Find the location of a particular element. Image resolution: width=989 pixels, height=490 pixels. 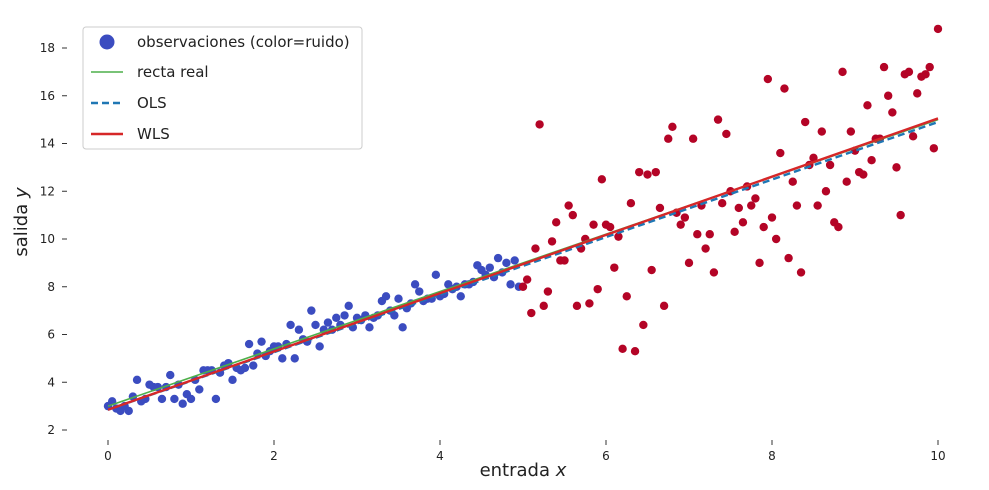

legend-marker-observaciones is located at coordinates (107, 42).